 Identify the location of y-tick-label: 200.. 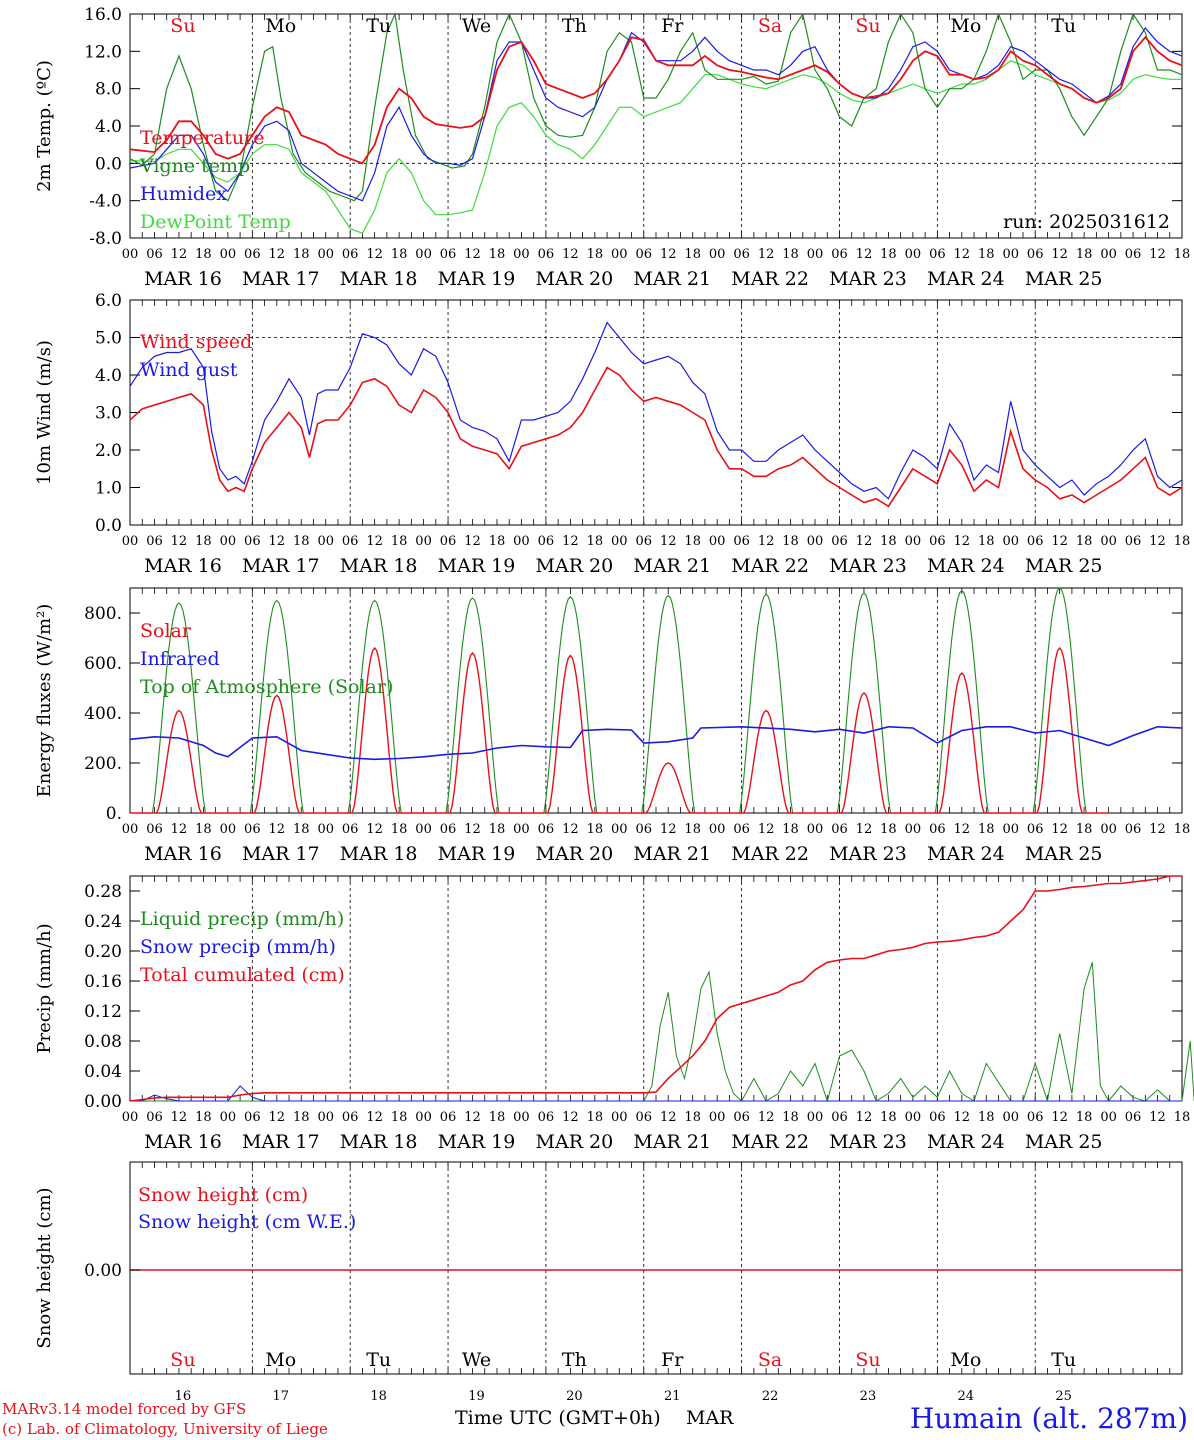
(103, 764).